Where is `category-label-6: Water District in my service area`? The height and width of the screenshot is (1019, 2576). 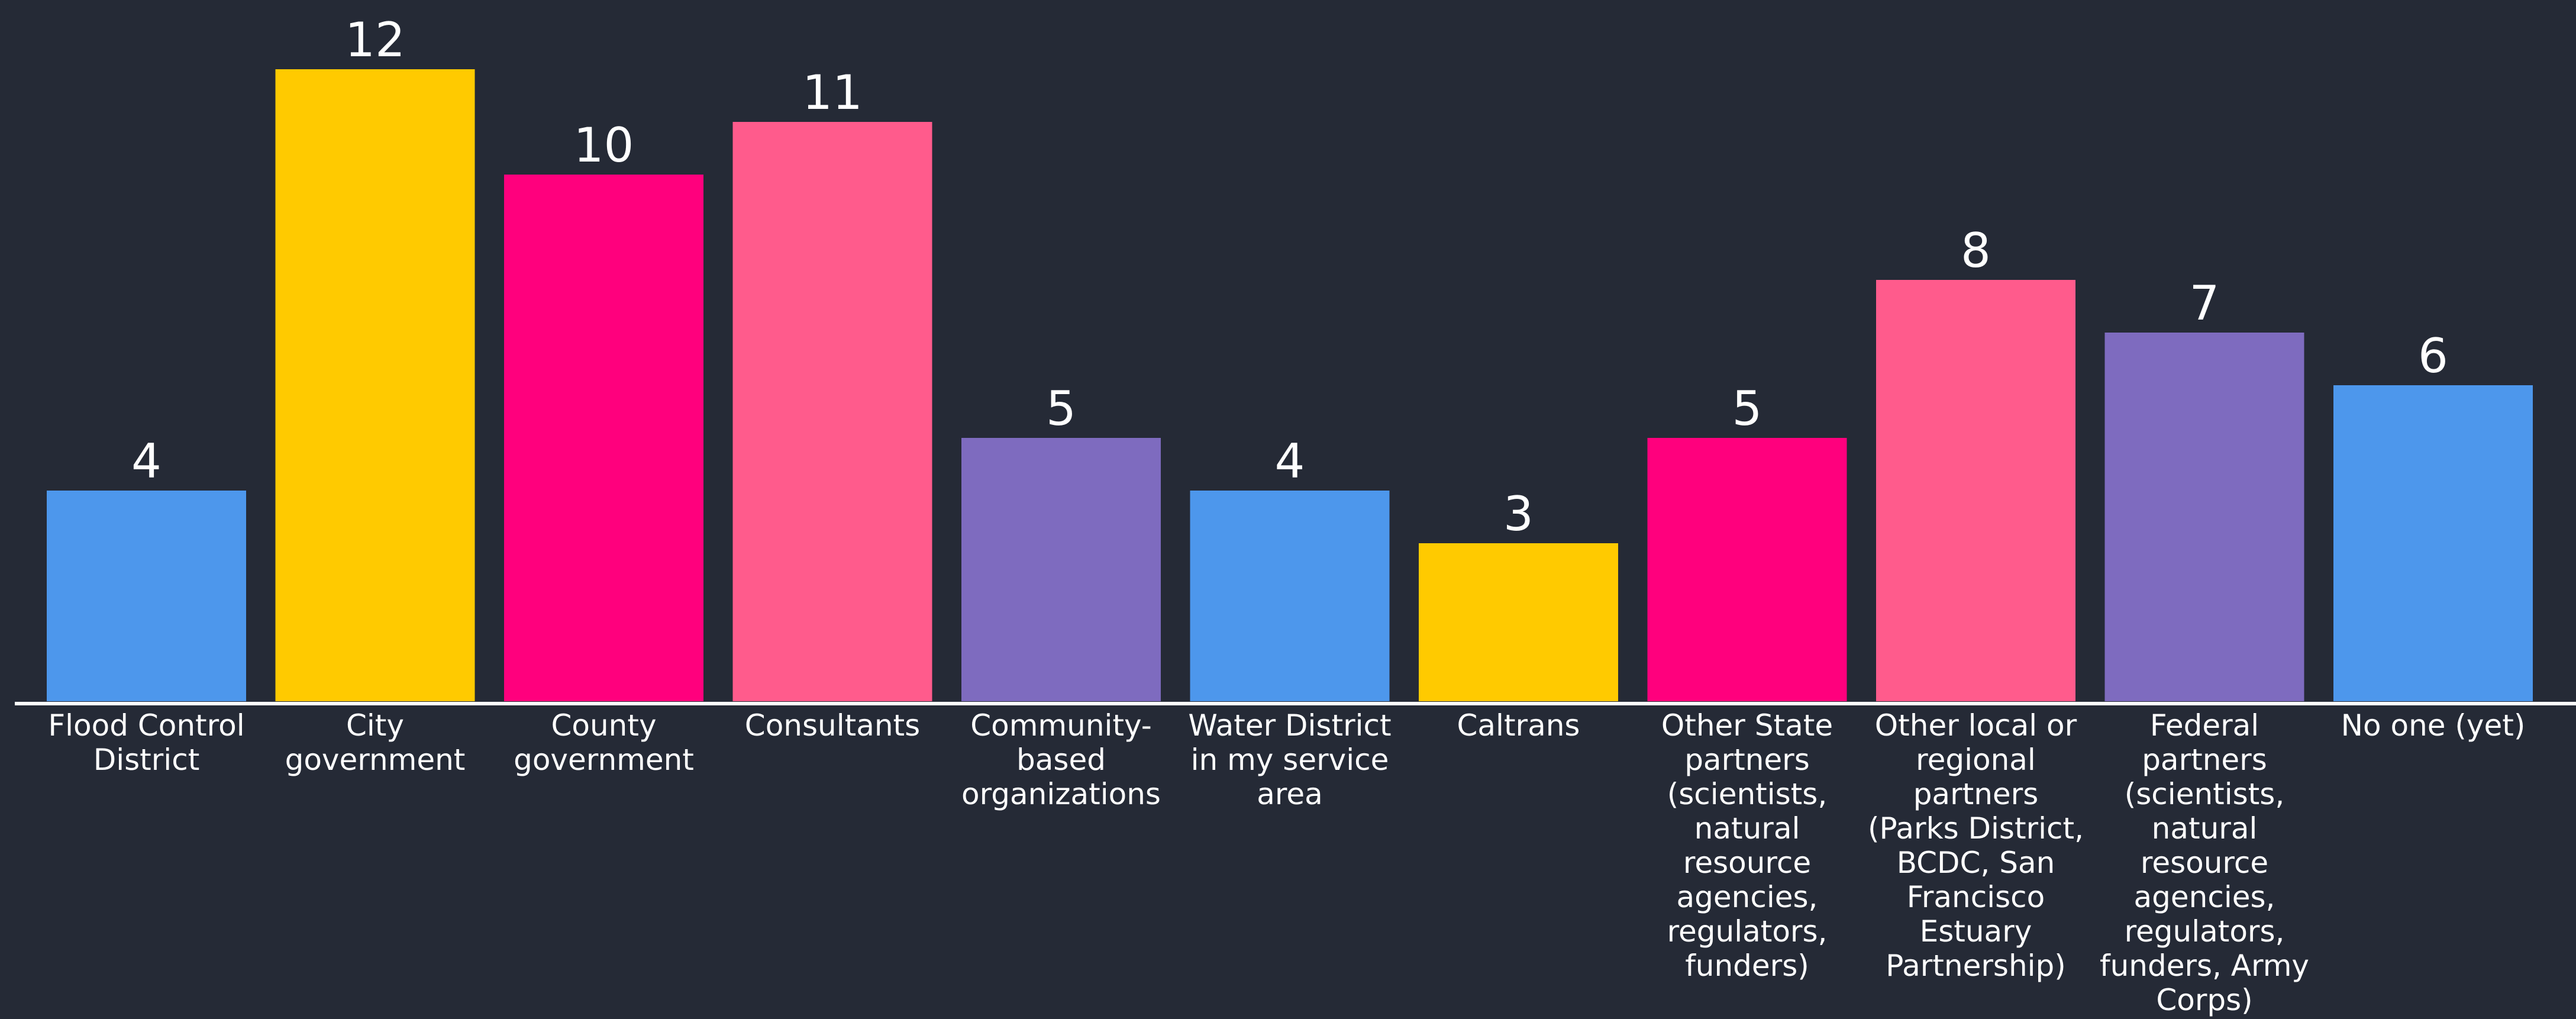
category-label-6: Water District in my service area is located at coordinates (1289, 760).